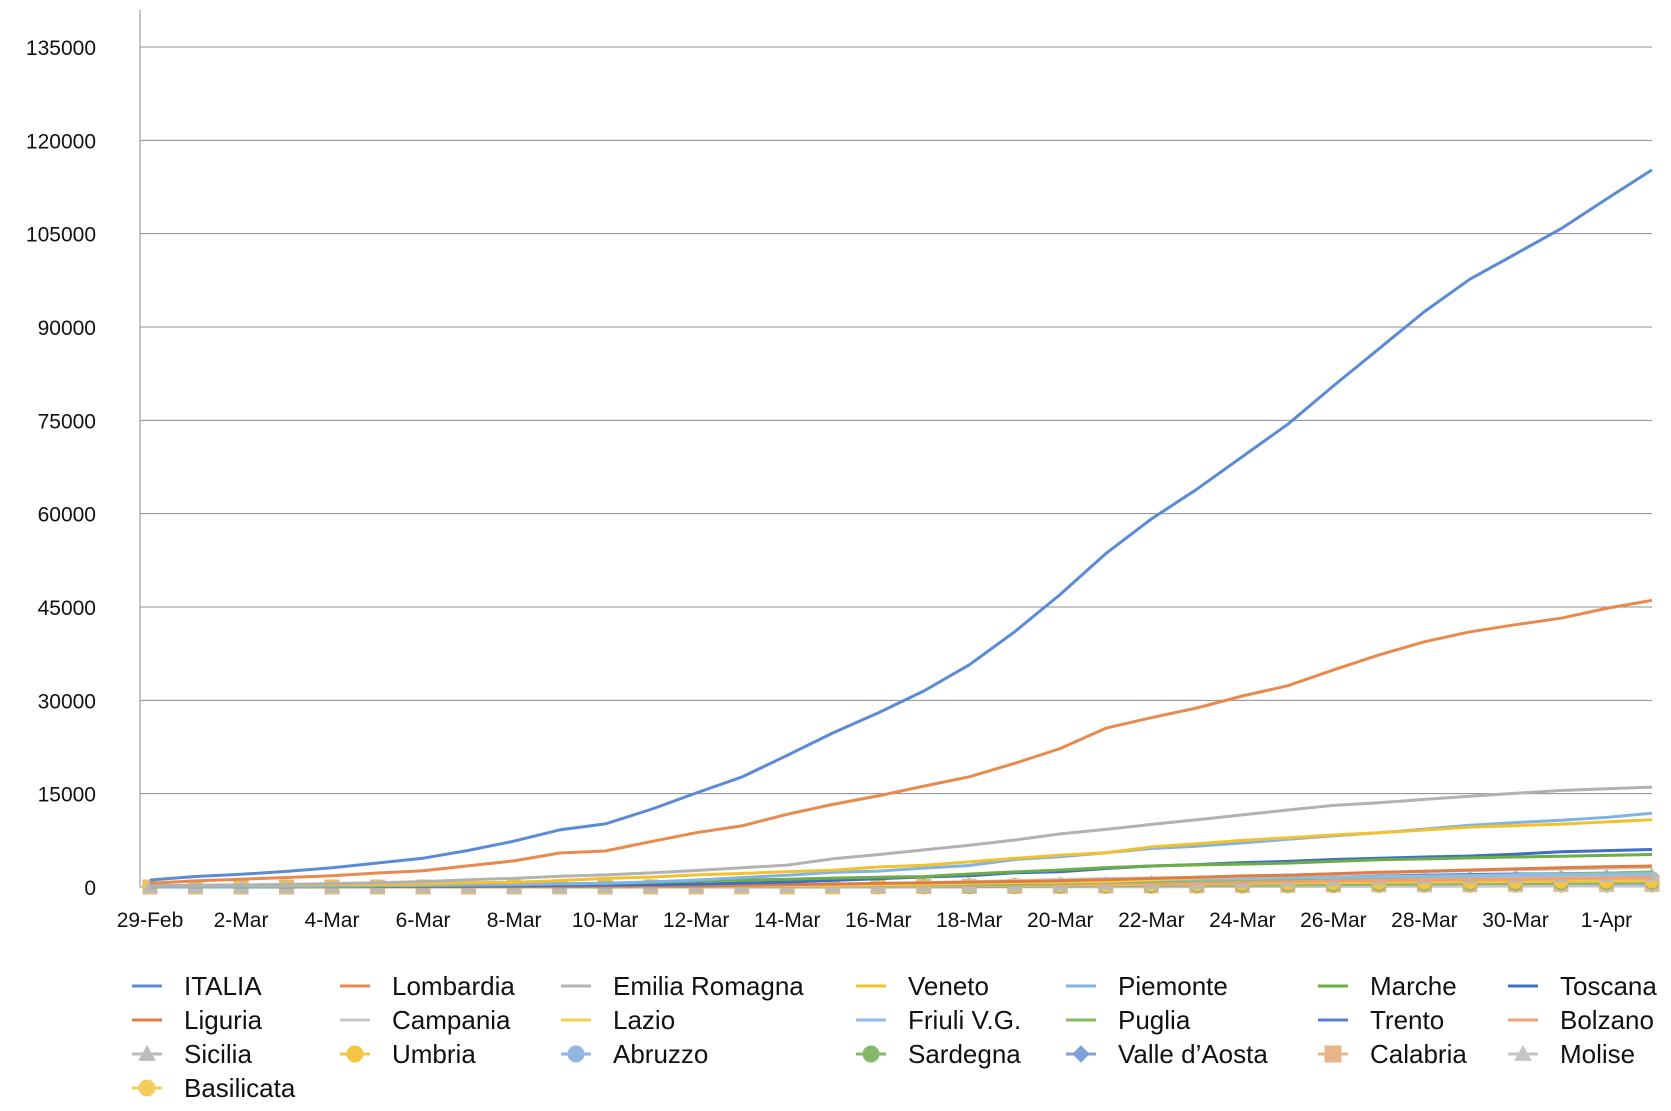  Describe the element at coordinates (644, 1020) in the screenshot. I see `legend-label: Lazio` at that location.